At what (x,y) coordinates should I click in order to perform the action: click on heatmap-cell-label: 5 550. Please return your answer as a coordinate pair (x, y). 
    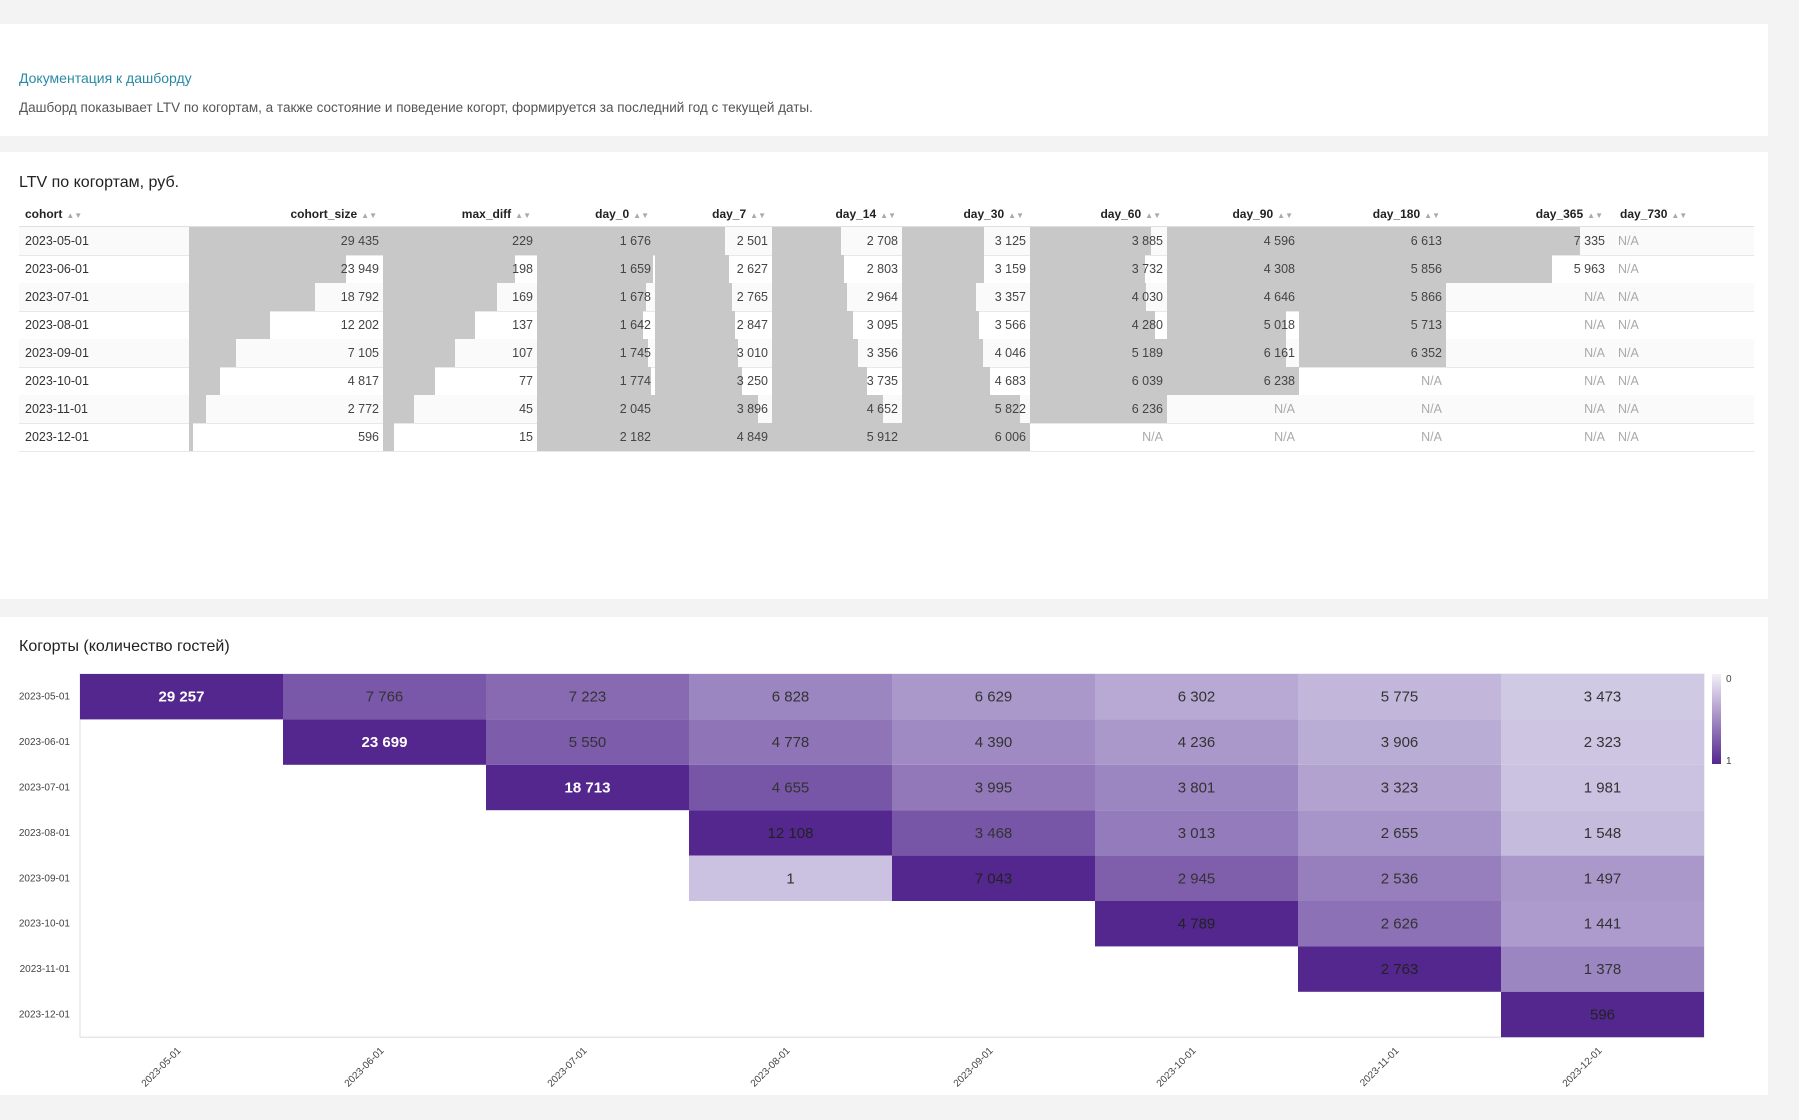
    Looking at the image, I should click on (588, 742).